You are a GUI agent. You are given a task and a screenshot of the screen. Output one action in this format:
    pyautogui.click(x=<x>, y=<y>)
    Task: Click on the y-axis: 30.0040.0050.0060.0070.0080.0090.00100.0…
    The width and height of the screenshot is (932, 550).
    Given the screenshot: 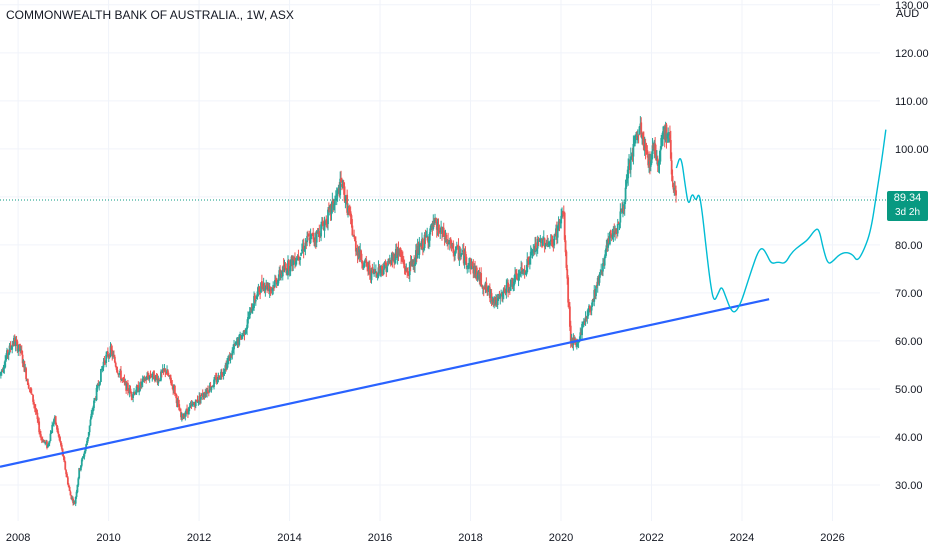 What is the action you would take?
    pyautogui.click(x=912, y=246)
    